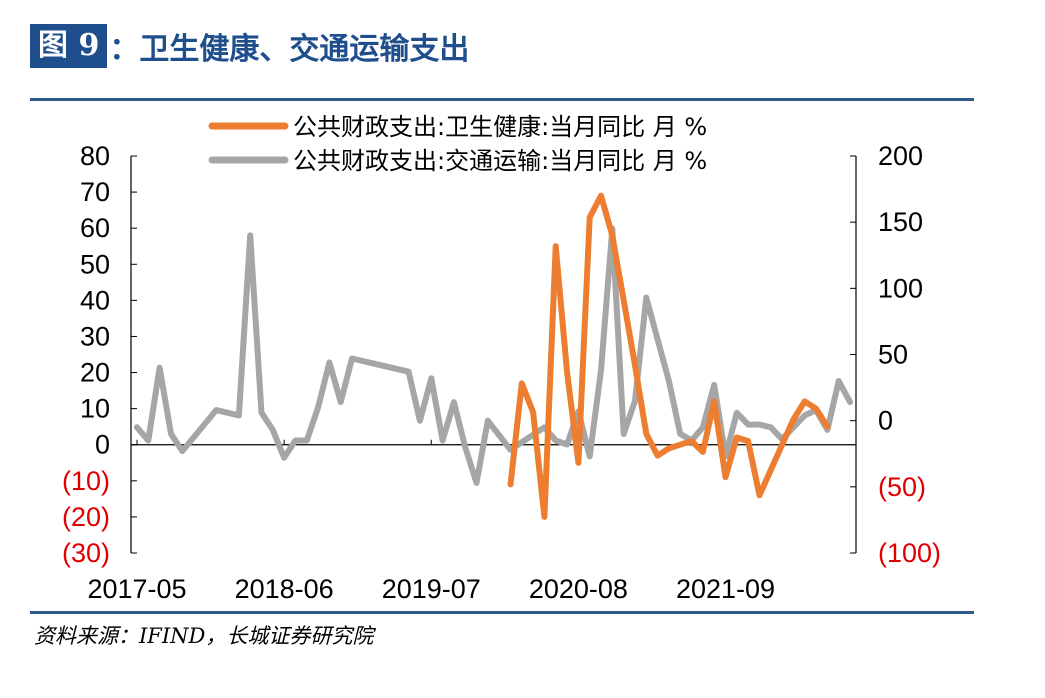 The image size is (1045, 698). I want to click on source-note: 资料来源：IFIND，长城证券研究院, so click(204, 636).